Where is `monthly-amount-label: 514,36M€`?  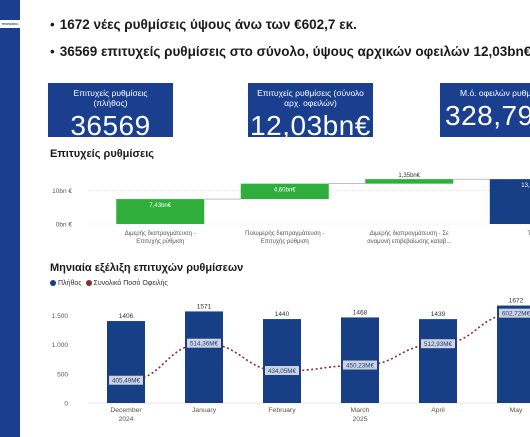
monthly-amount-label: 514,36M€ is located at coordinates (204, 344).